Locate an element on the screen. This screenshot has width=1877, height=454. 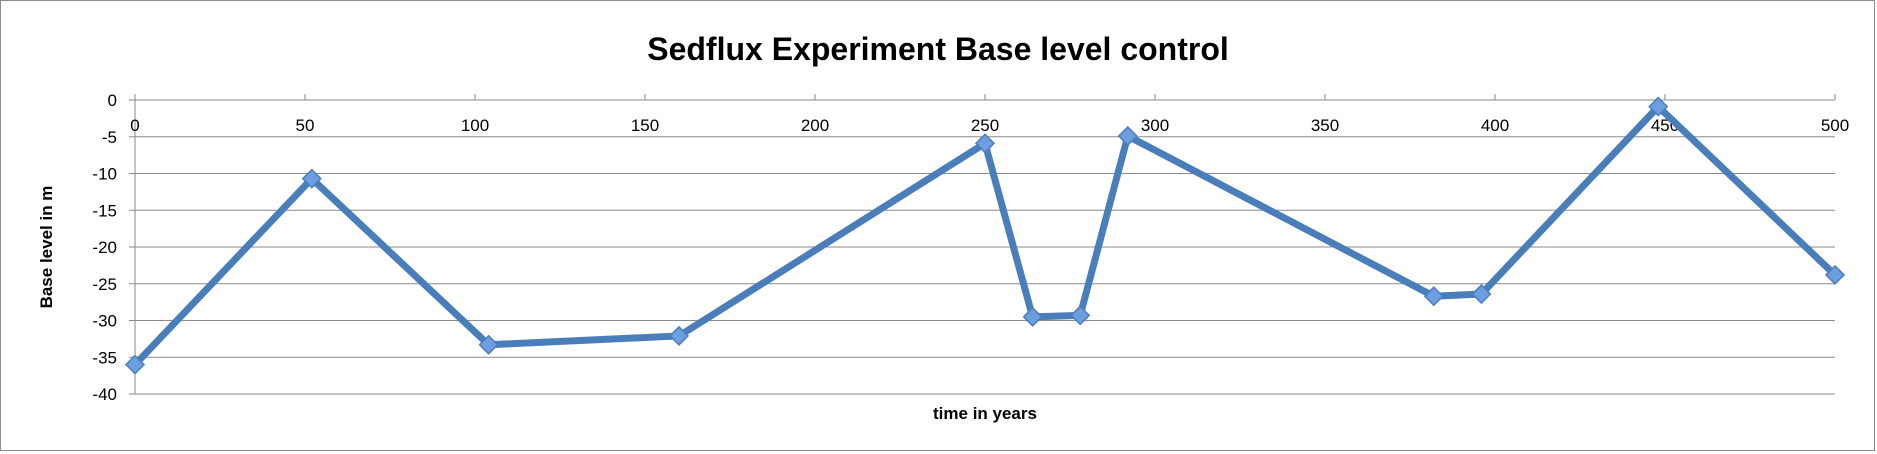
x-axis-label: time in years is located at coordinates (985, 413).